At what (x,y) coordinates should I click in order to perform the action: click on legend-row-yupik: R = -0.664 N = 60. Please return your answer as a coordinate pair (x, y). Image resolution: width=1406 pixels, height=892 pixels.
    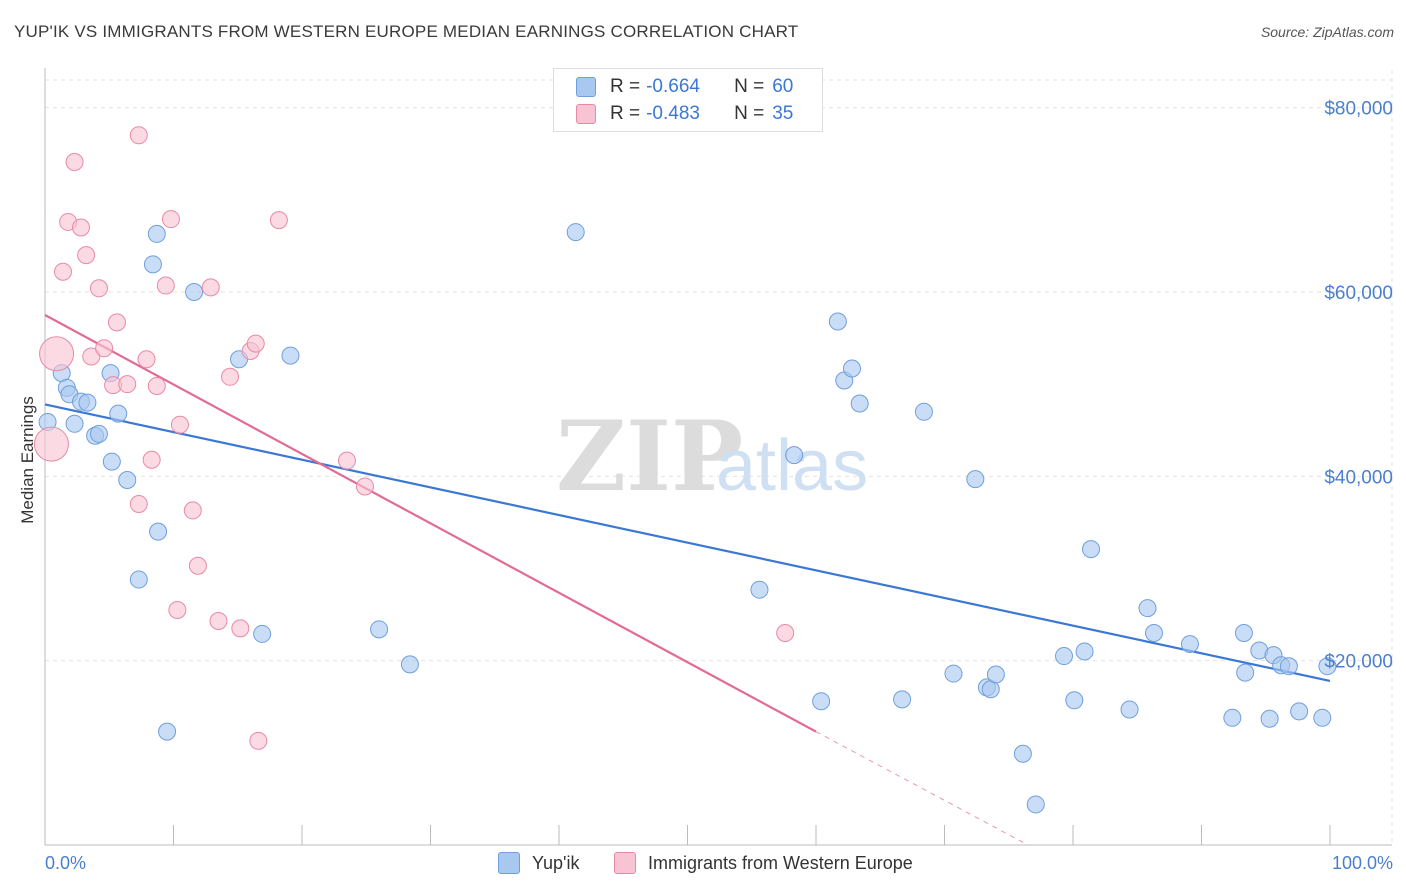
    Looking at the image, I should click on (684, 87).